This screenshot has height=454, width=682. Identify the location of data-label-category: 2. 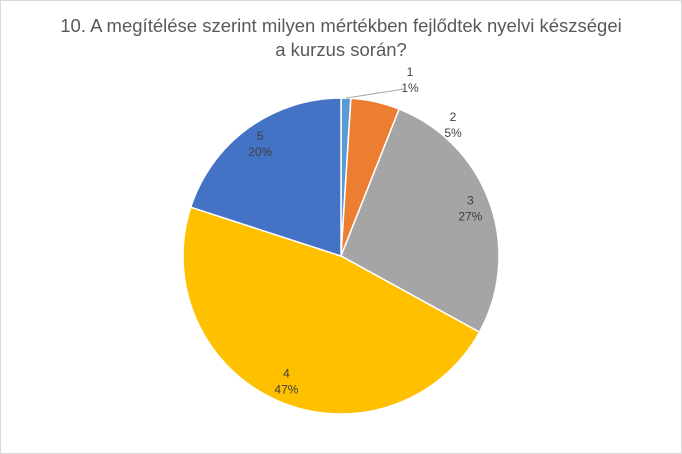
(453, 117).